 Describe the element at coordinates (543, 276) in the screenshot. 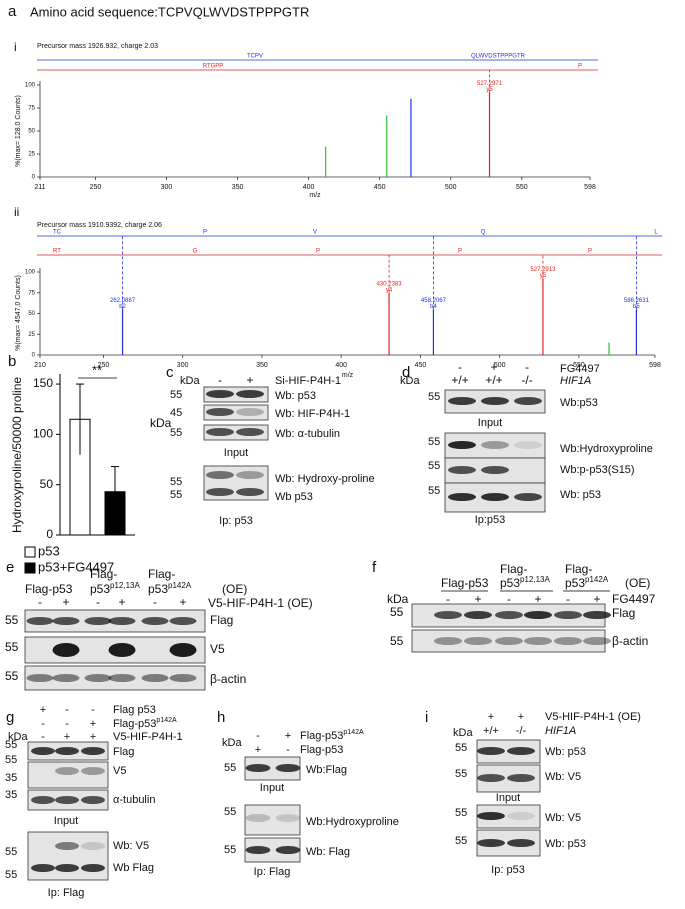

I see `peak-ion: y5` at that location.